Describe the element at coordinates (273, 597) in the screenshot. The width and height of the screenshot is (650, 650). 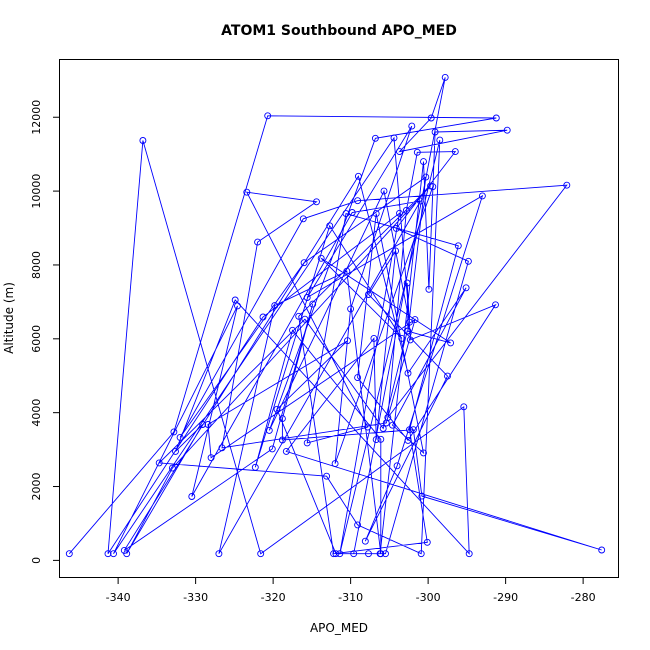
I see `x-tick-label: -320` at that location.